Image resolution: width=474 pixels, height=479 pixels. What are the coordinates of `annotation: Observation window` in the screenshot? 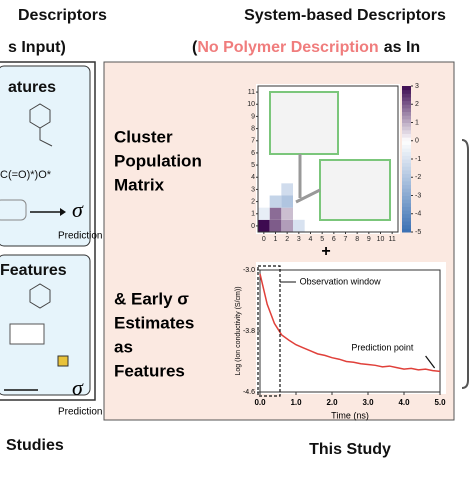 It's located at (341, 281).